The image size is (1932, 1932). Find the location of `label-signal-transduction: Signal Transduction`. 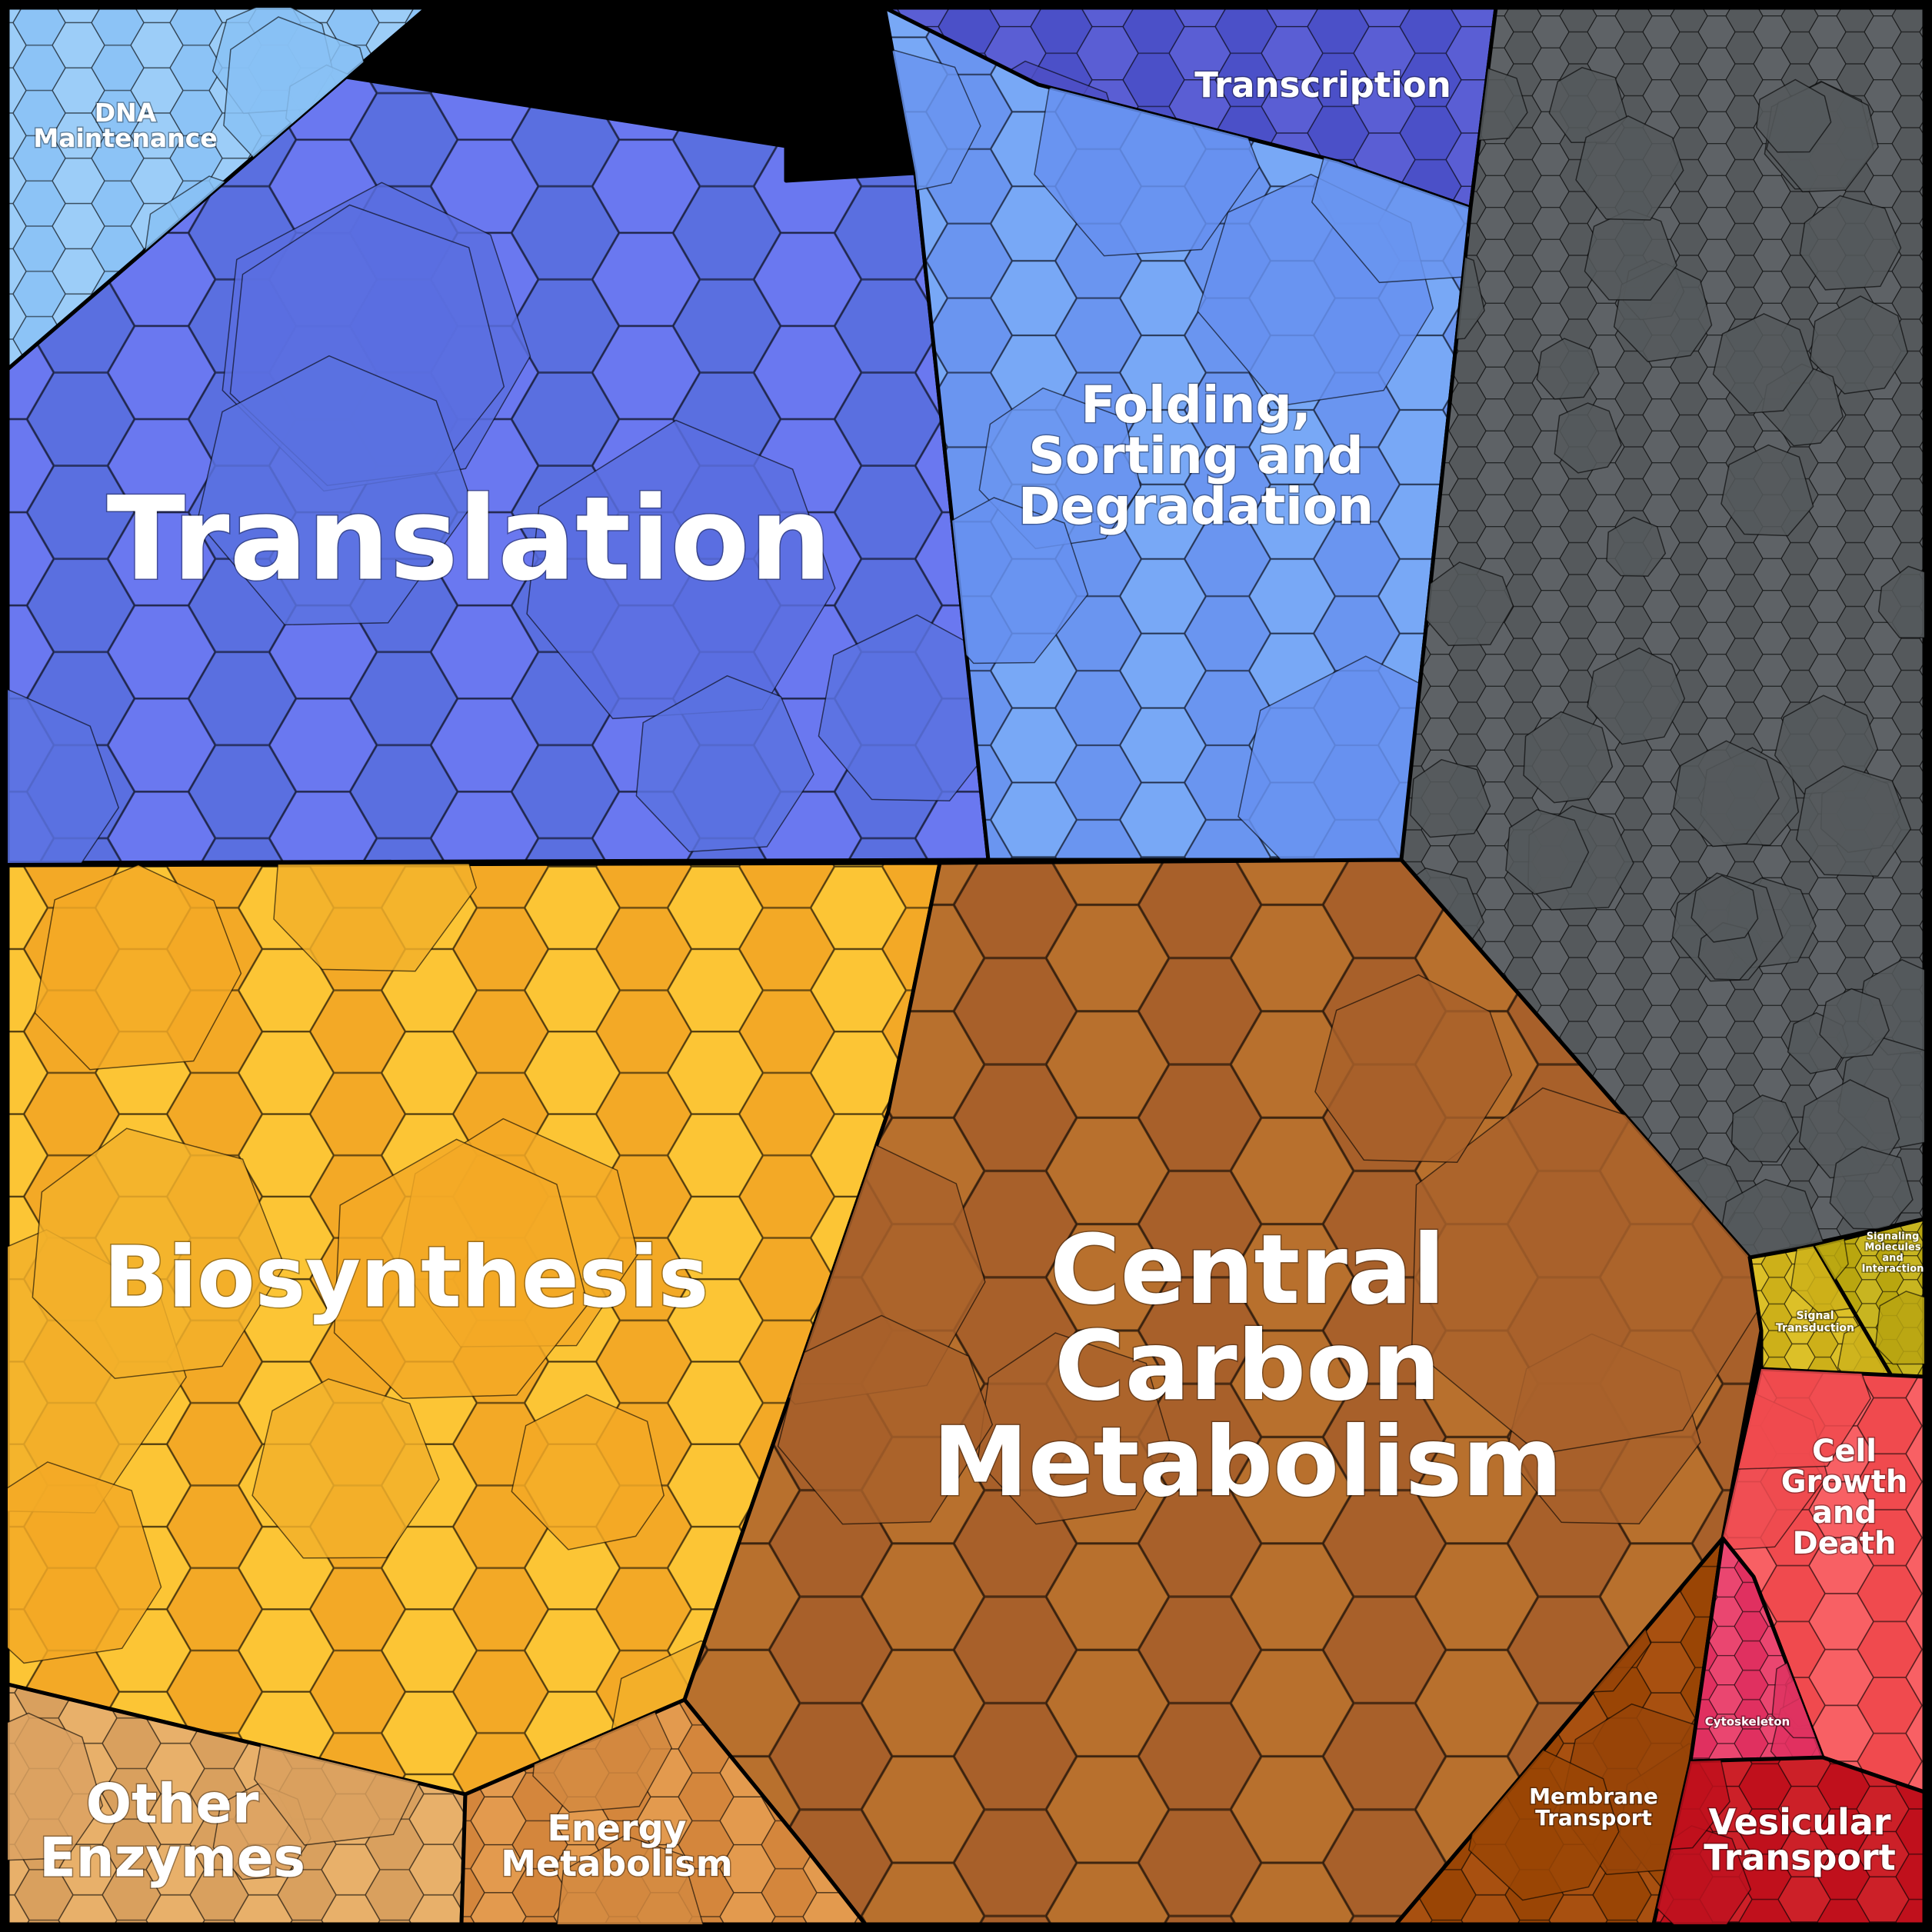

label-signal-transduction: Signal Transduction is located at coordinates (1815, 1322).